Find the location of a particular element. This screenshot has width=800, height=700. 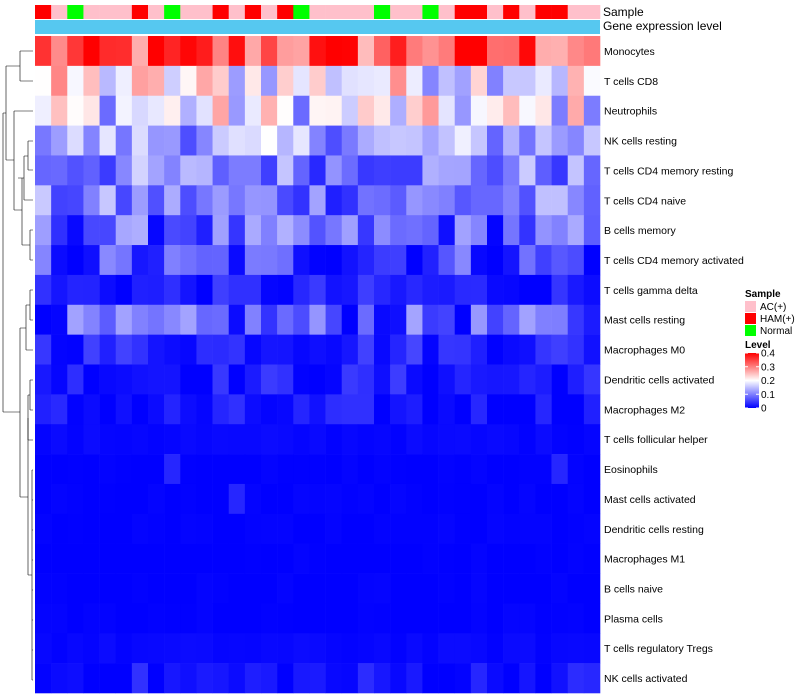

row-label: Monocytes is located at coordinates (629, 52).